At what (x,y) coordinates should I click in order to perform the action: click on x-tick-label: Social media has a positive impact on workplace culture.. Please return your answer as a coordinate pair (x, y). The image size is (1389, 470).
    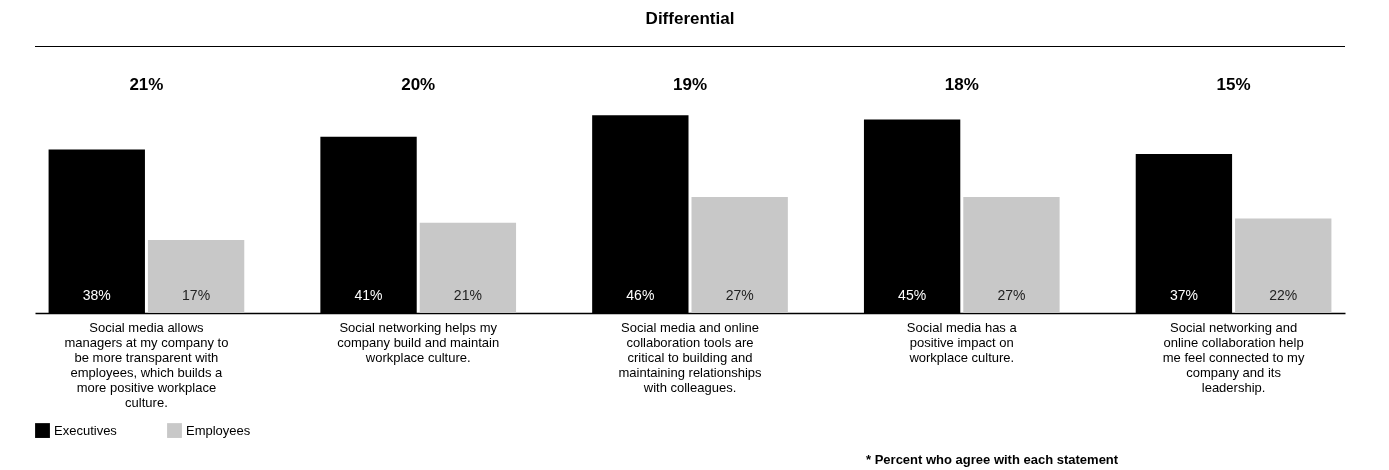
    Looking at the image, I should click on (962, 342).